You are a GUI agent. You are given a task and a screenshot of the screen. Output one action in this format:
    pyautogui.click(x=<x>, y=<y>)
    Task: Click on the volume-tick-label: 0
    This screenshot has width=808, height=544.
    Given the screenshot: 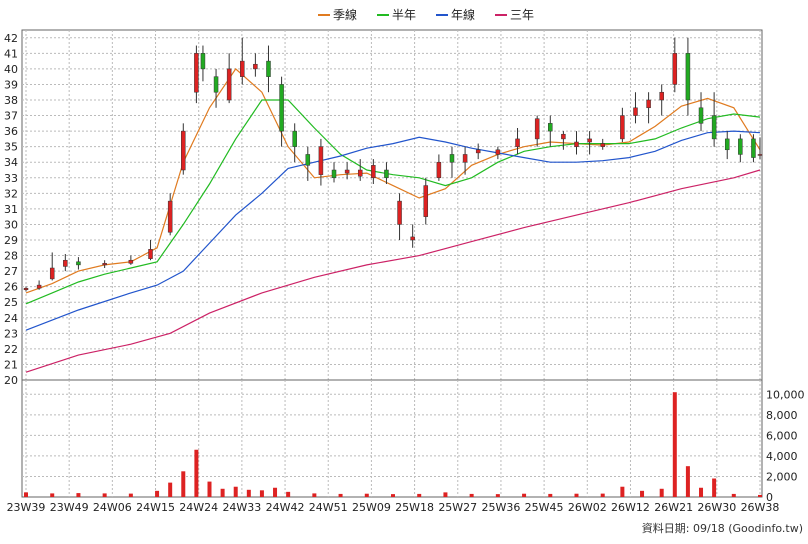 What is the action you would take?
    pyautogui.click(x=769, y=497)
    